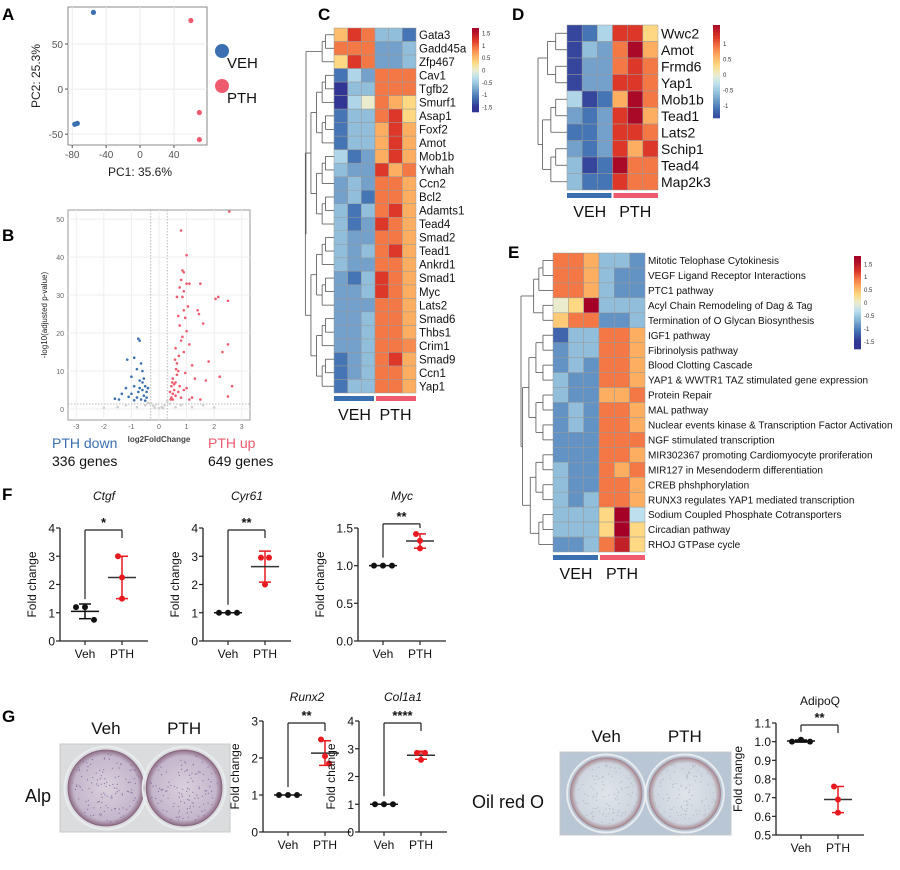 The width and height of the screenshot is (900, 870). Describe the element at coordinates (60, 220) in the screenshot. I see `y-tick-label: 50` at that location.